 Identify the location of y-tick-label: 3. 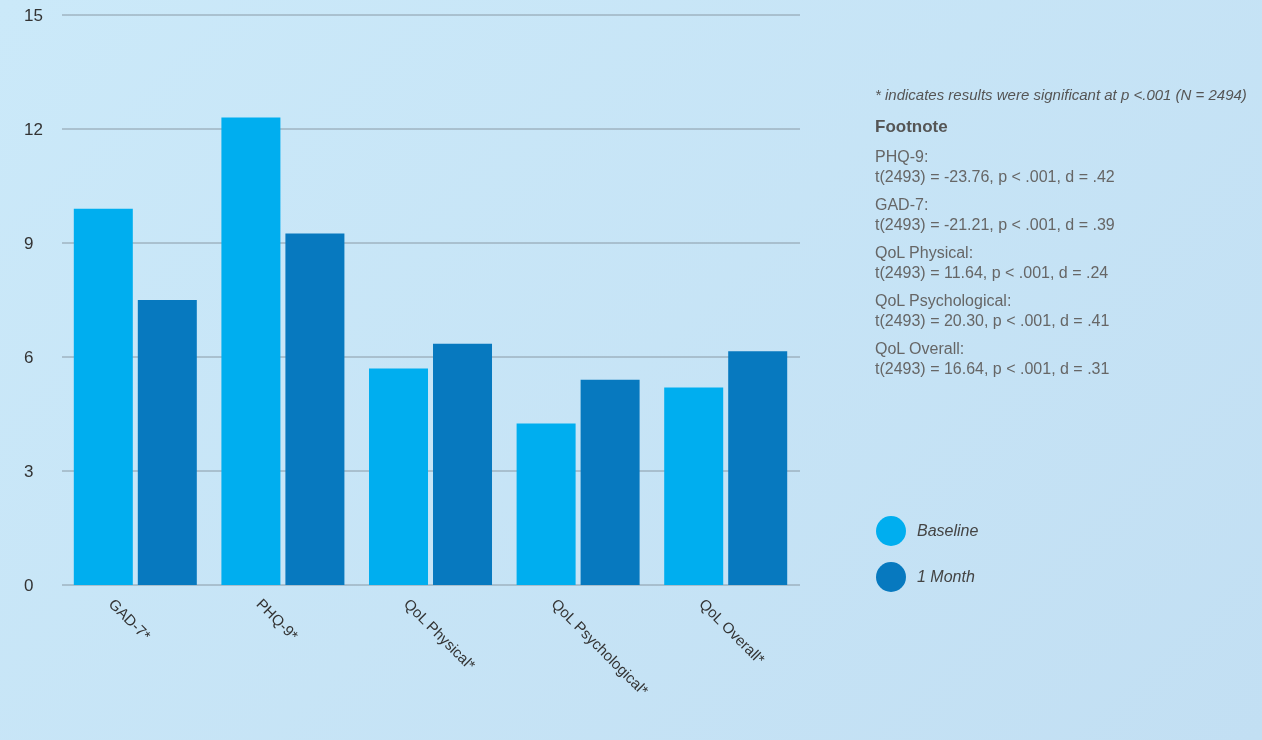
(29, 472).